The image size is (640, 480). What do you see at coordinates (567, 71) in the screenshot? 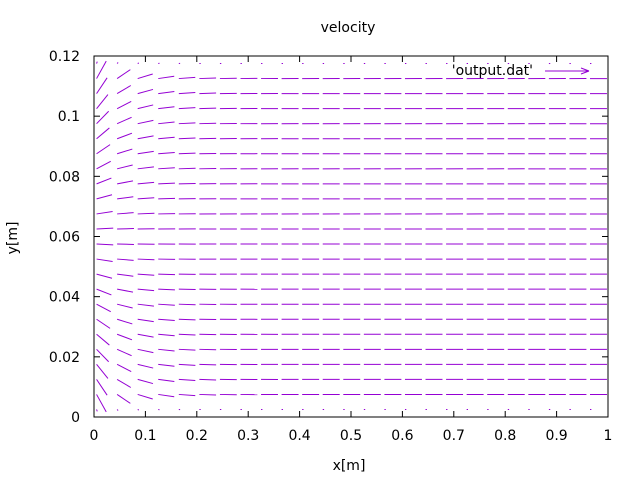
I see `legend-arrow` at bounding box center [567, 71].